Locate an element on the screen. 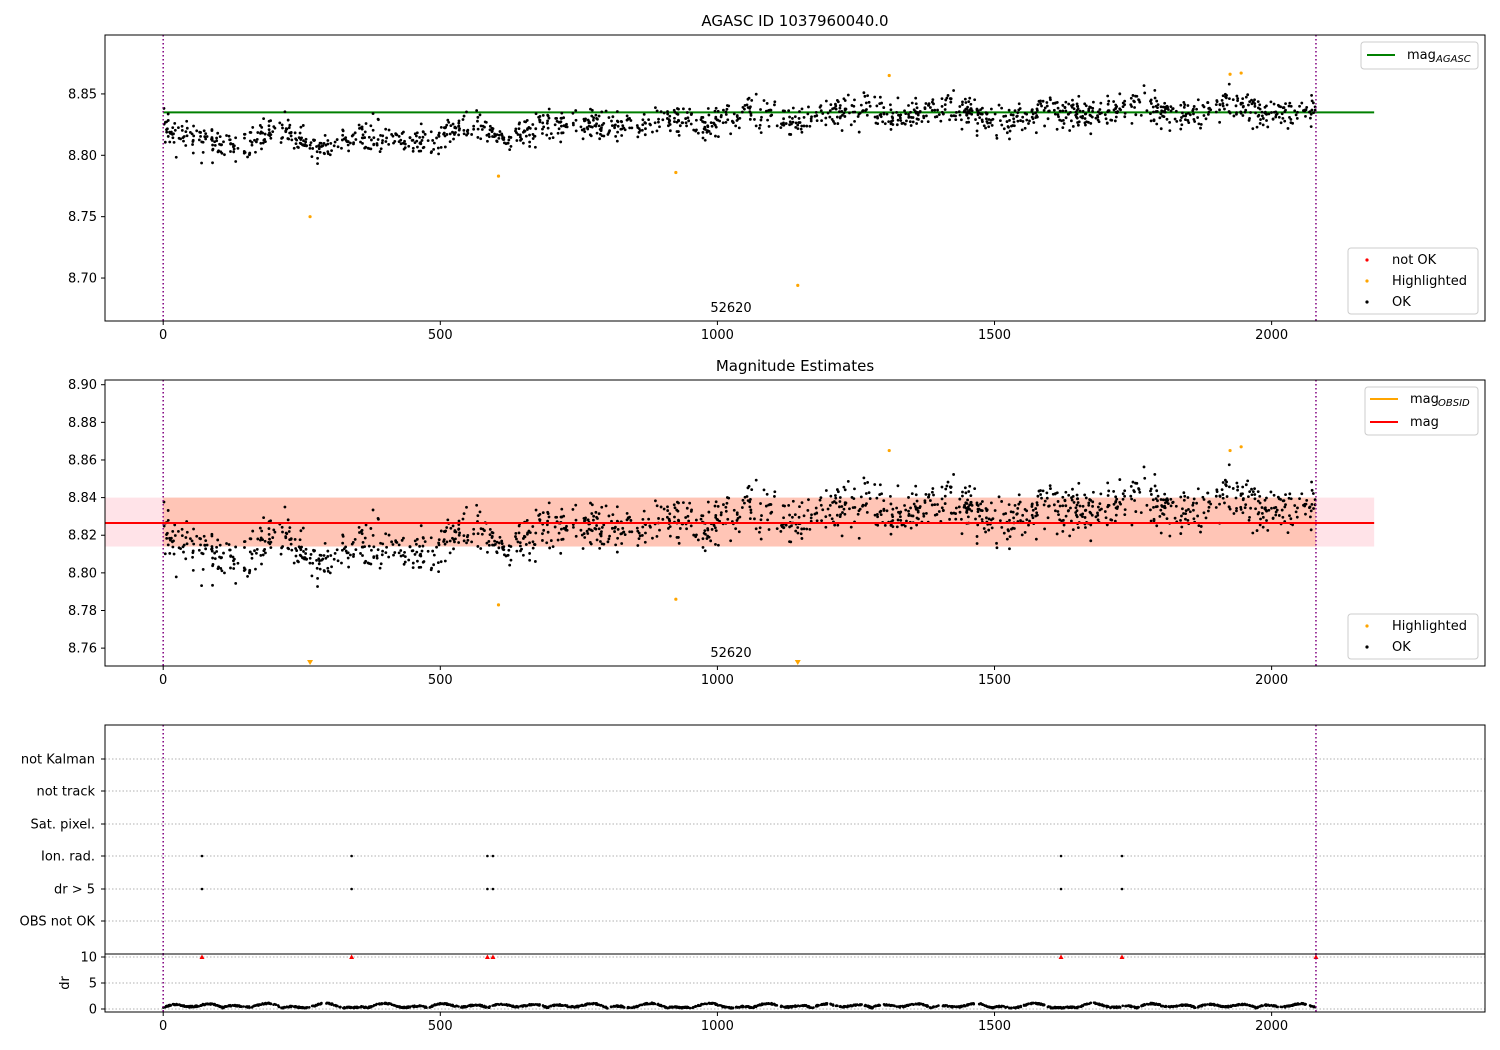 The height and width of the screenshot is (1050, 1500). flag-point is located at coordinates (1122, 889).